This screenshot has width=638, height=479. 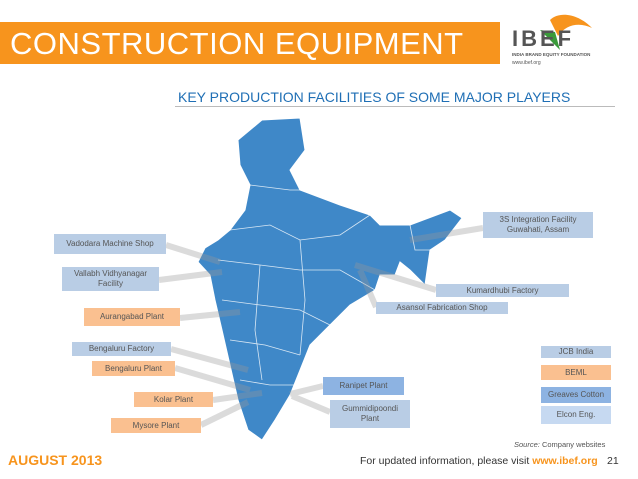 I want to click on legend-item: Greaves Cotton, so click(x=576, y=395).